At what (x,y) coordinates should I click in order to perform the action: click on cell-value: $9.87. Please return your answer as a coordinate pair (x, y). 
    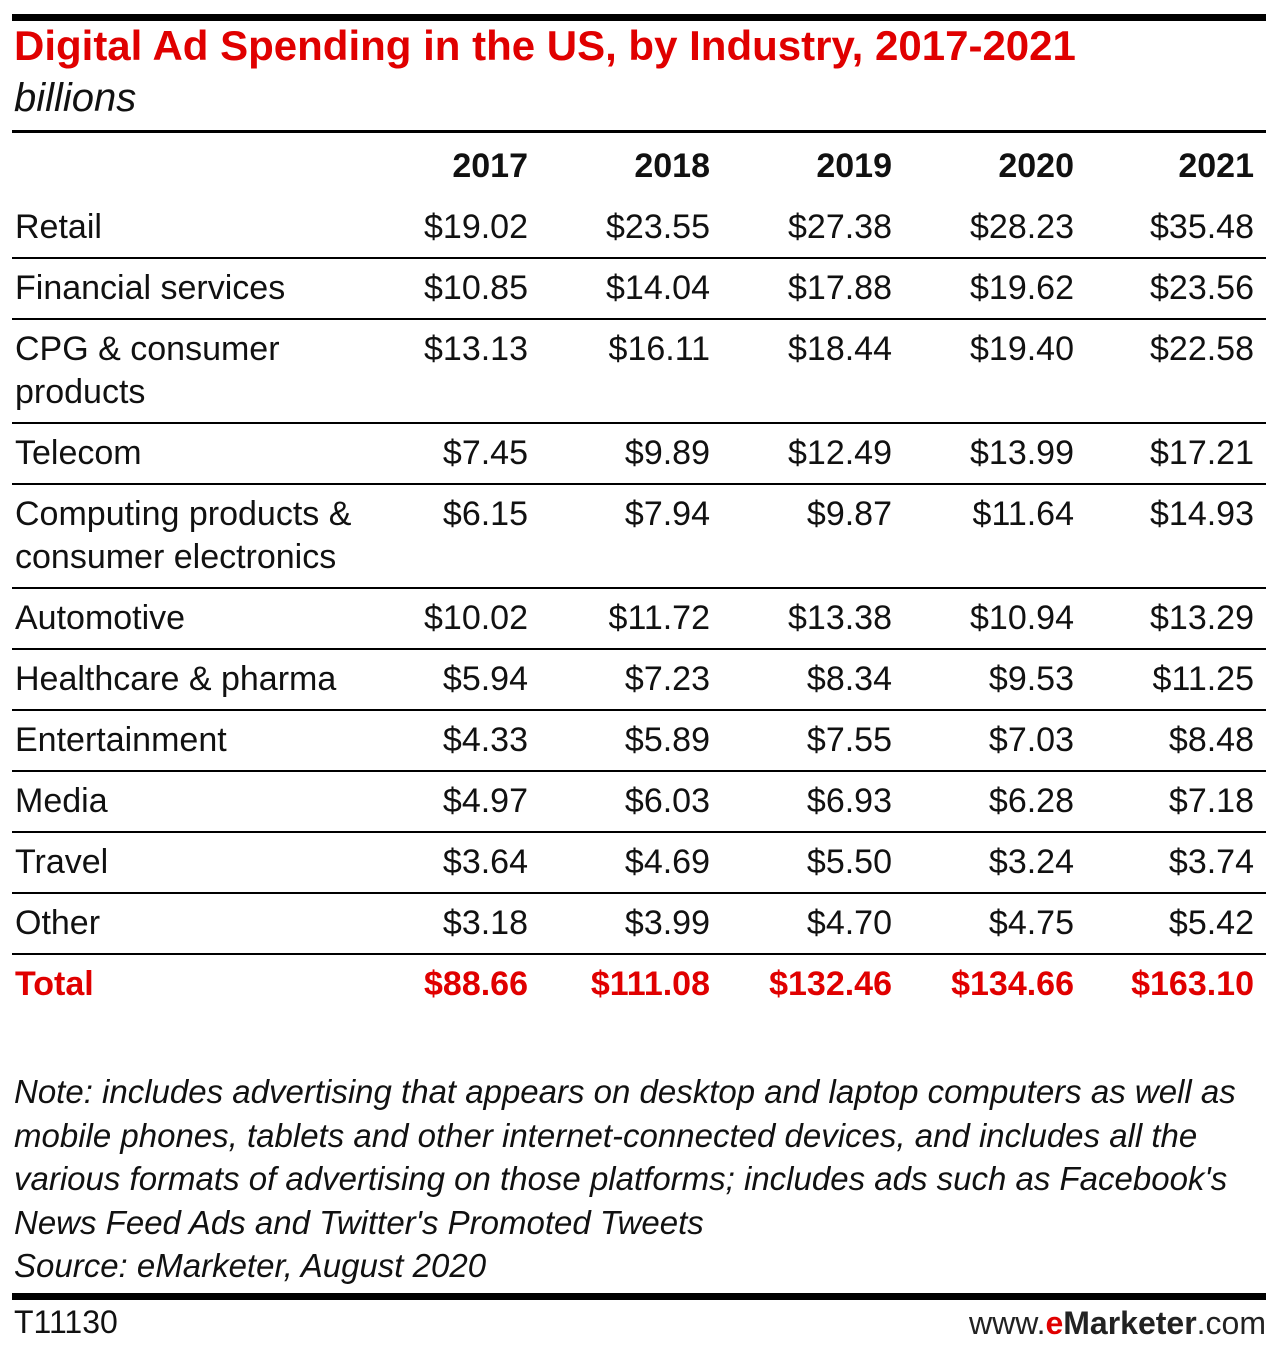
    Looking at the image, I should click on (811, 536).